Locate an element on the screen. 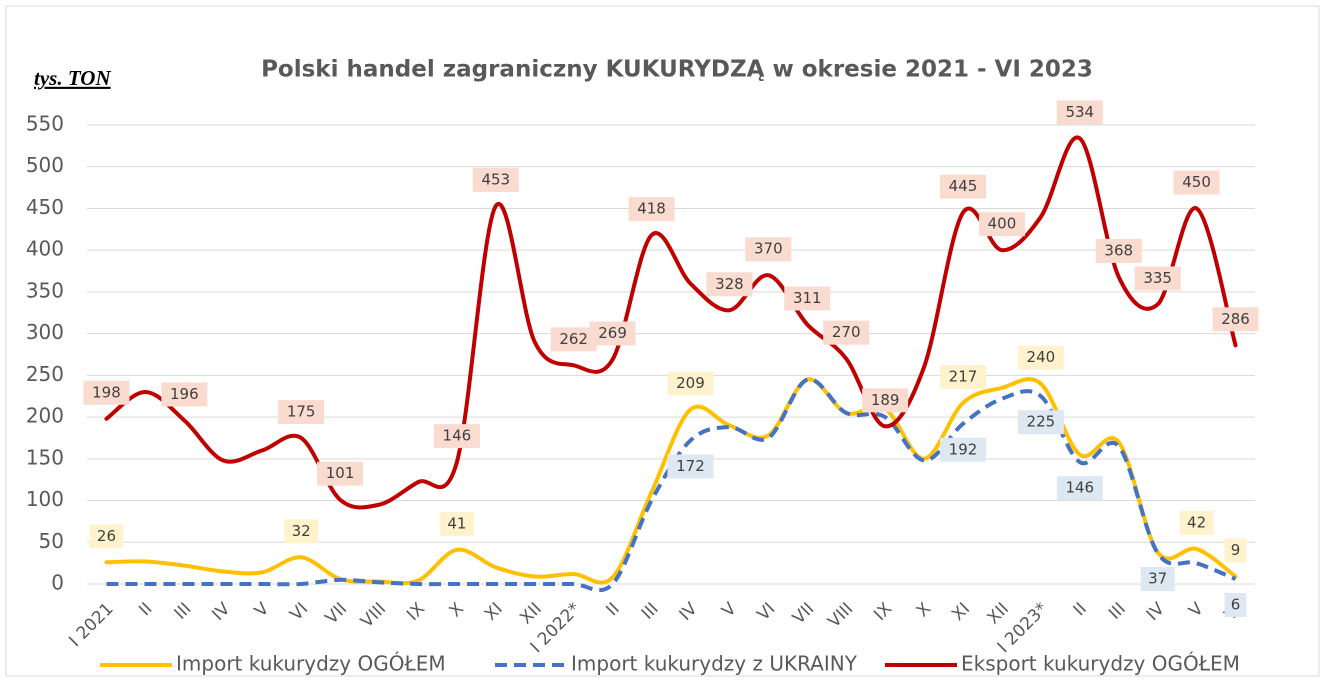 The image size is (1325, 682). data-label-text: 26 is located at coordinates (106, 536).